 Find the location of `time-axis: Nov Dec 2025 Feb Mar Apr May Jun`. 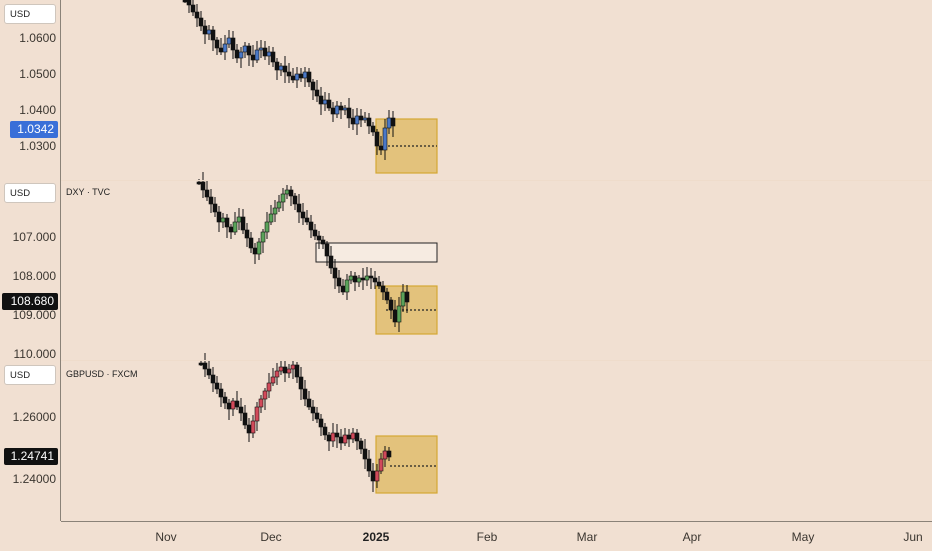

time-axis: Nov Dec 2025 Feb Mar Apr May Jun is located at coordinates (496, 536).